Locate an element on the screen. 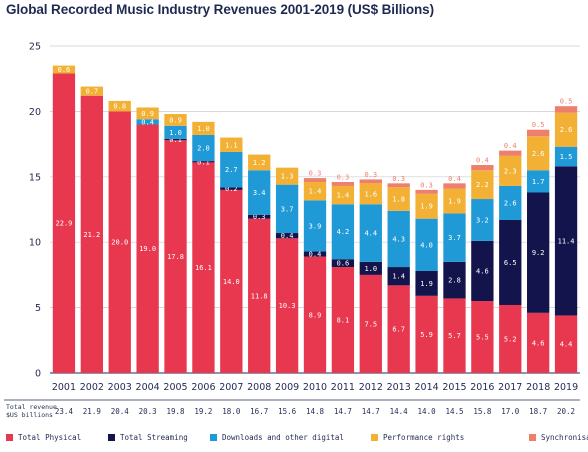 The height and width of the screenshot is (452, 588). data-label: 3.4 is located at coordinates (259, 193).